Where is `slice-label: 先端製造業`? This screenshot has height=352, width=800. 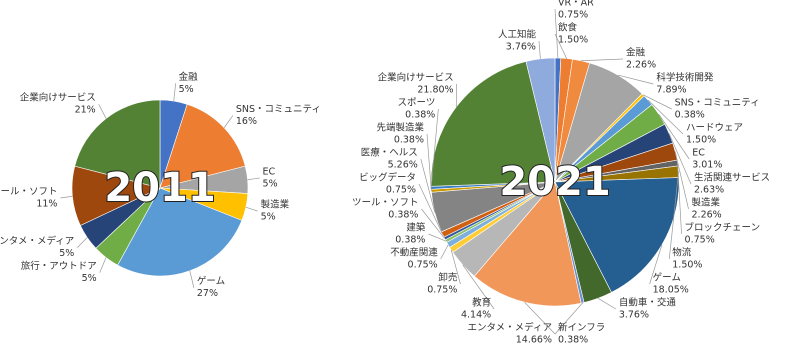
slice-label: 先端製造業 is located at coordinates (400, 128).